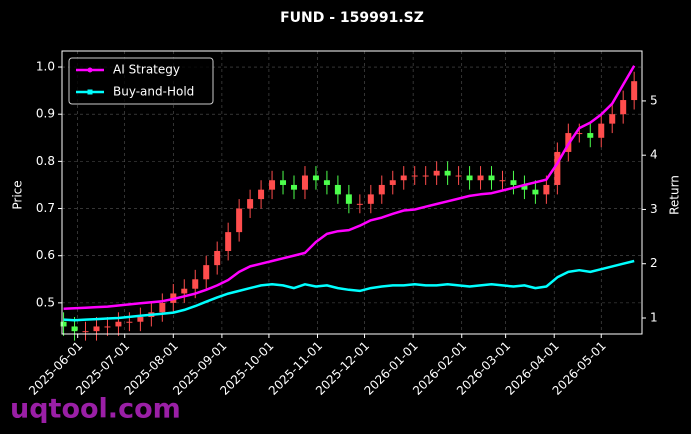 Image resolution: width=691 pixels, height=434 pixels. I want to click on y2-tick-label: 2, so click(654, 263).